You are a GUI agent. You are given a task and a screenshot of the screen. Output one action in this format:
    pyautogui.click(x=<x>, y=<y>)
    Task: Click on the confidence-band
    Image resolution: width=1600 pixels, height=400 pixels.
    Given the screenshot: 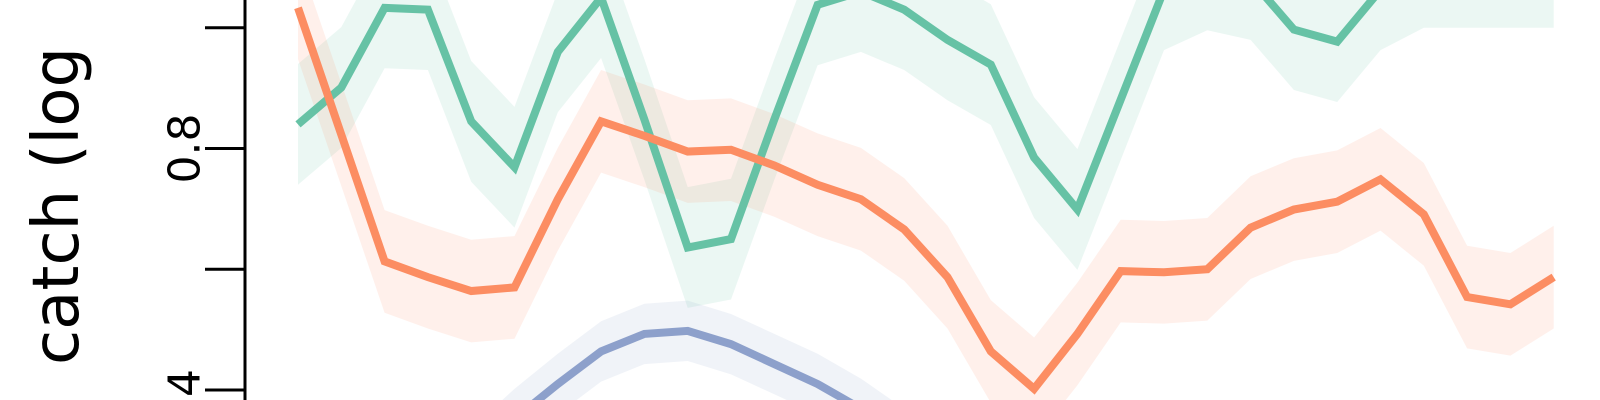 What is the action you would take?
    pyautogui.click(x=697, y=350)
    